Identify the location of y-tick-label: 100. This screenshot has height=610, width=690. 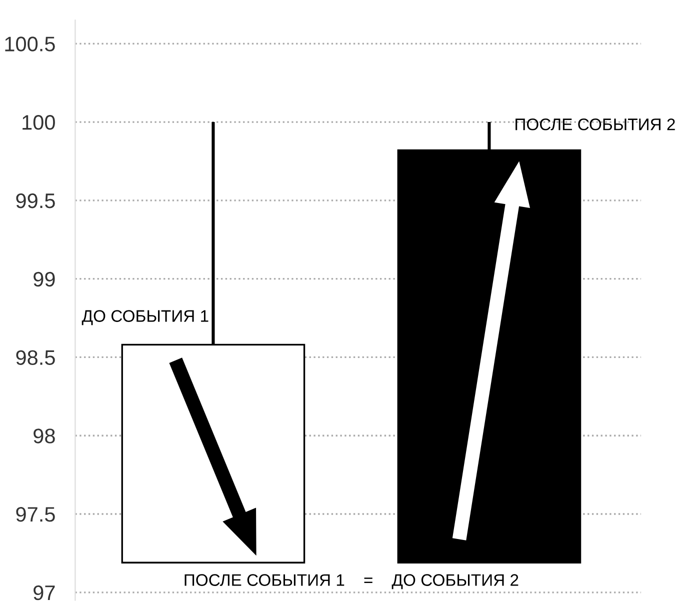
(38, 122).